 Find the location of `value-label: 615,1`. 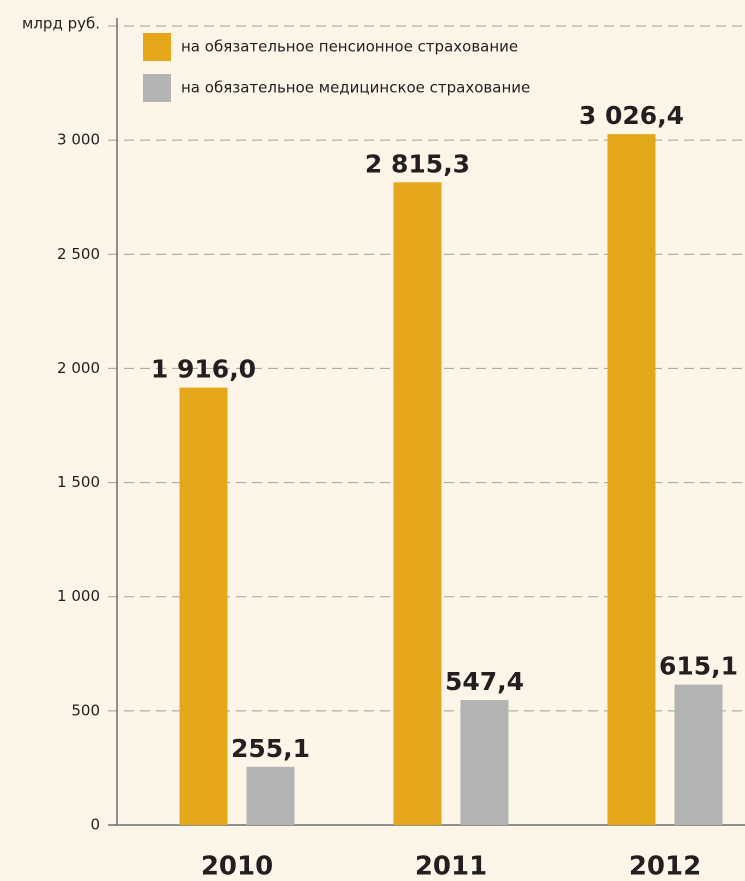

value-label: 615,1 is located at coordinates (698, 666).